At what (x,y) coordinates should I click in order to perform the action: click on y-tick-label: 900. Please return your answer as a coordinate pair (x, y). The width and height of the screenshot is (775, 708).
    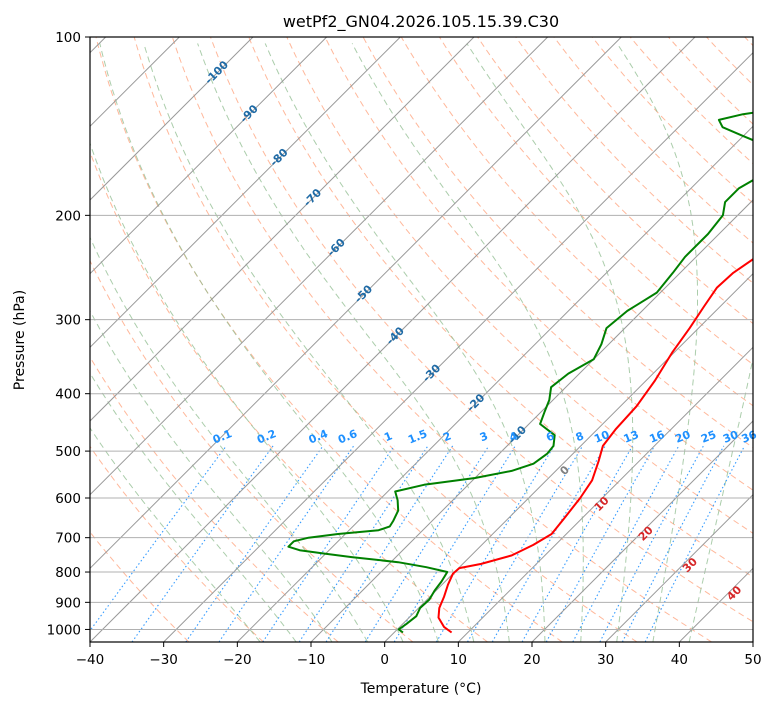
    Looking at the image, I should click on (68, 603).